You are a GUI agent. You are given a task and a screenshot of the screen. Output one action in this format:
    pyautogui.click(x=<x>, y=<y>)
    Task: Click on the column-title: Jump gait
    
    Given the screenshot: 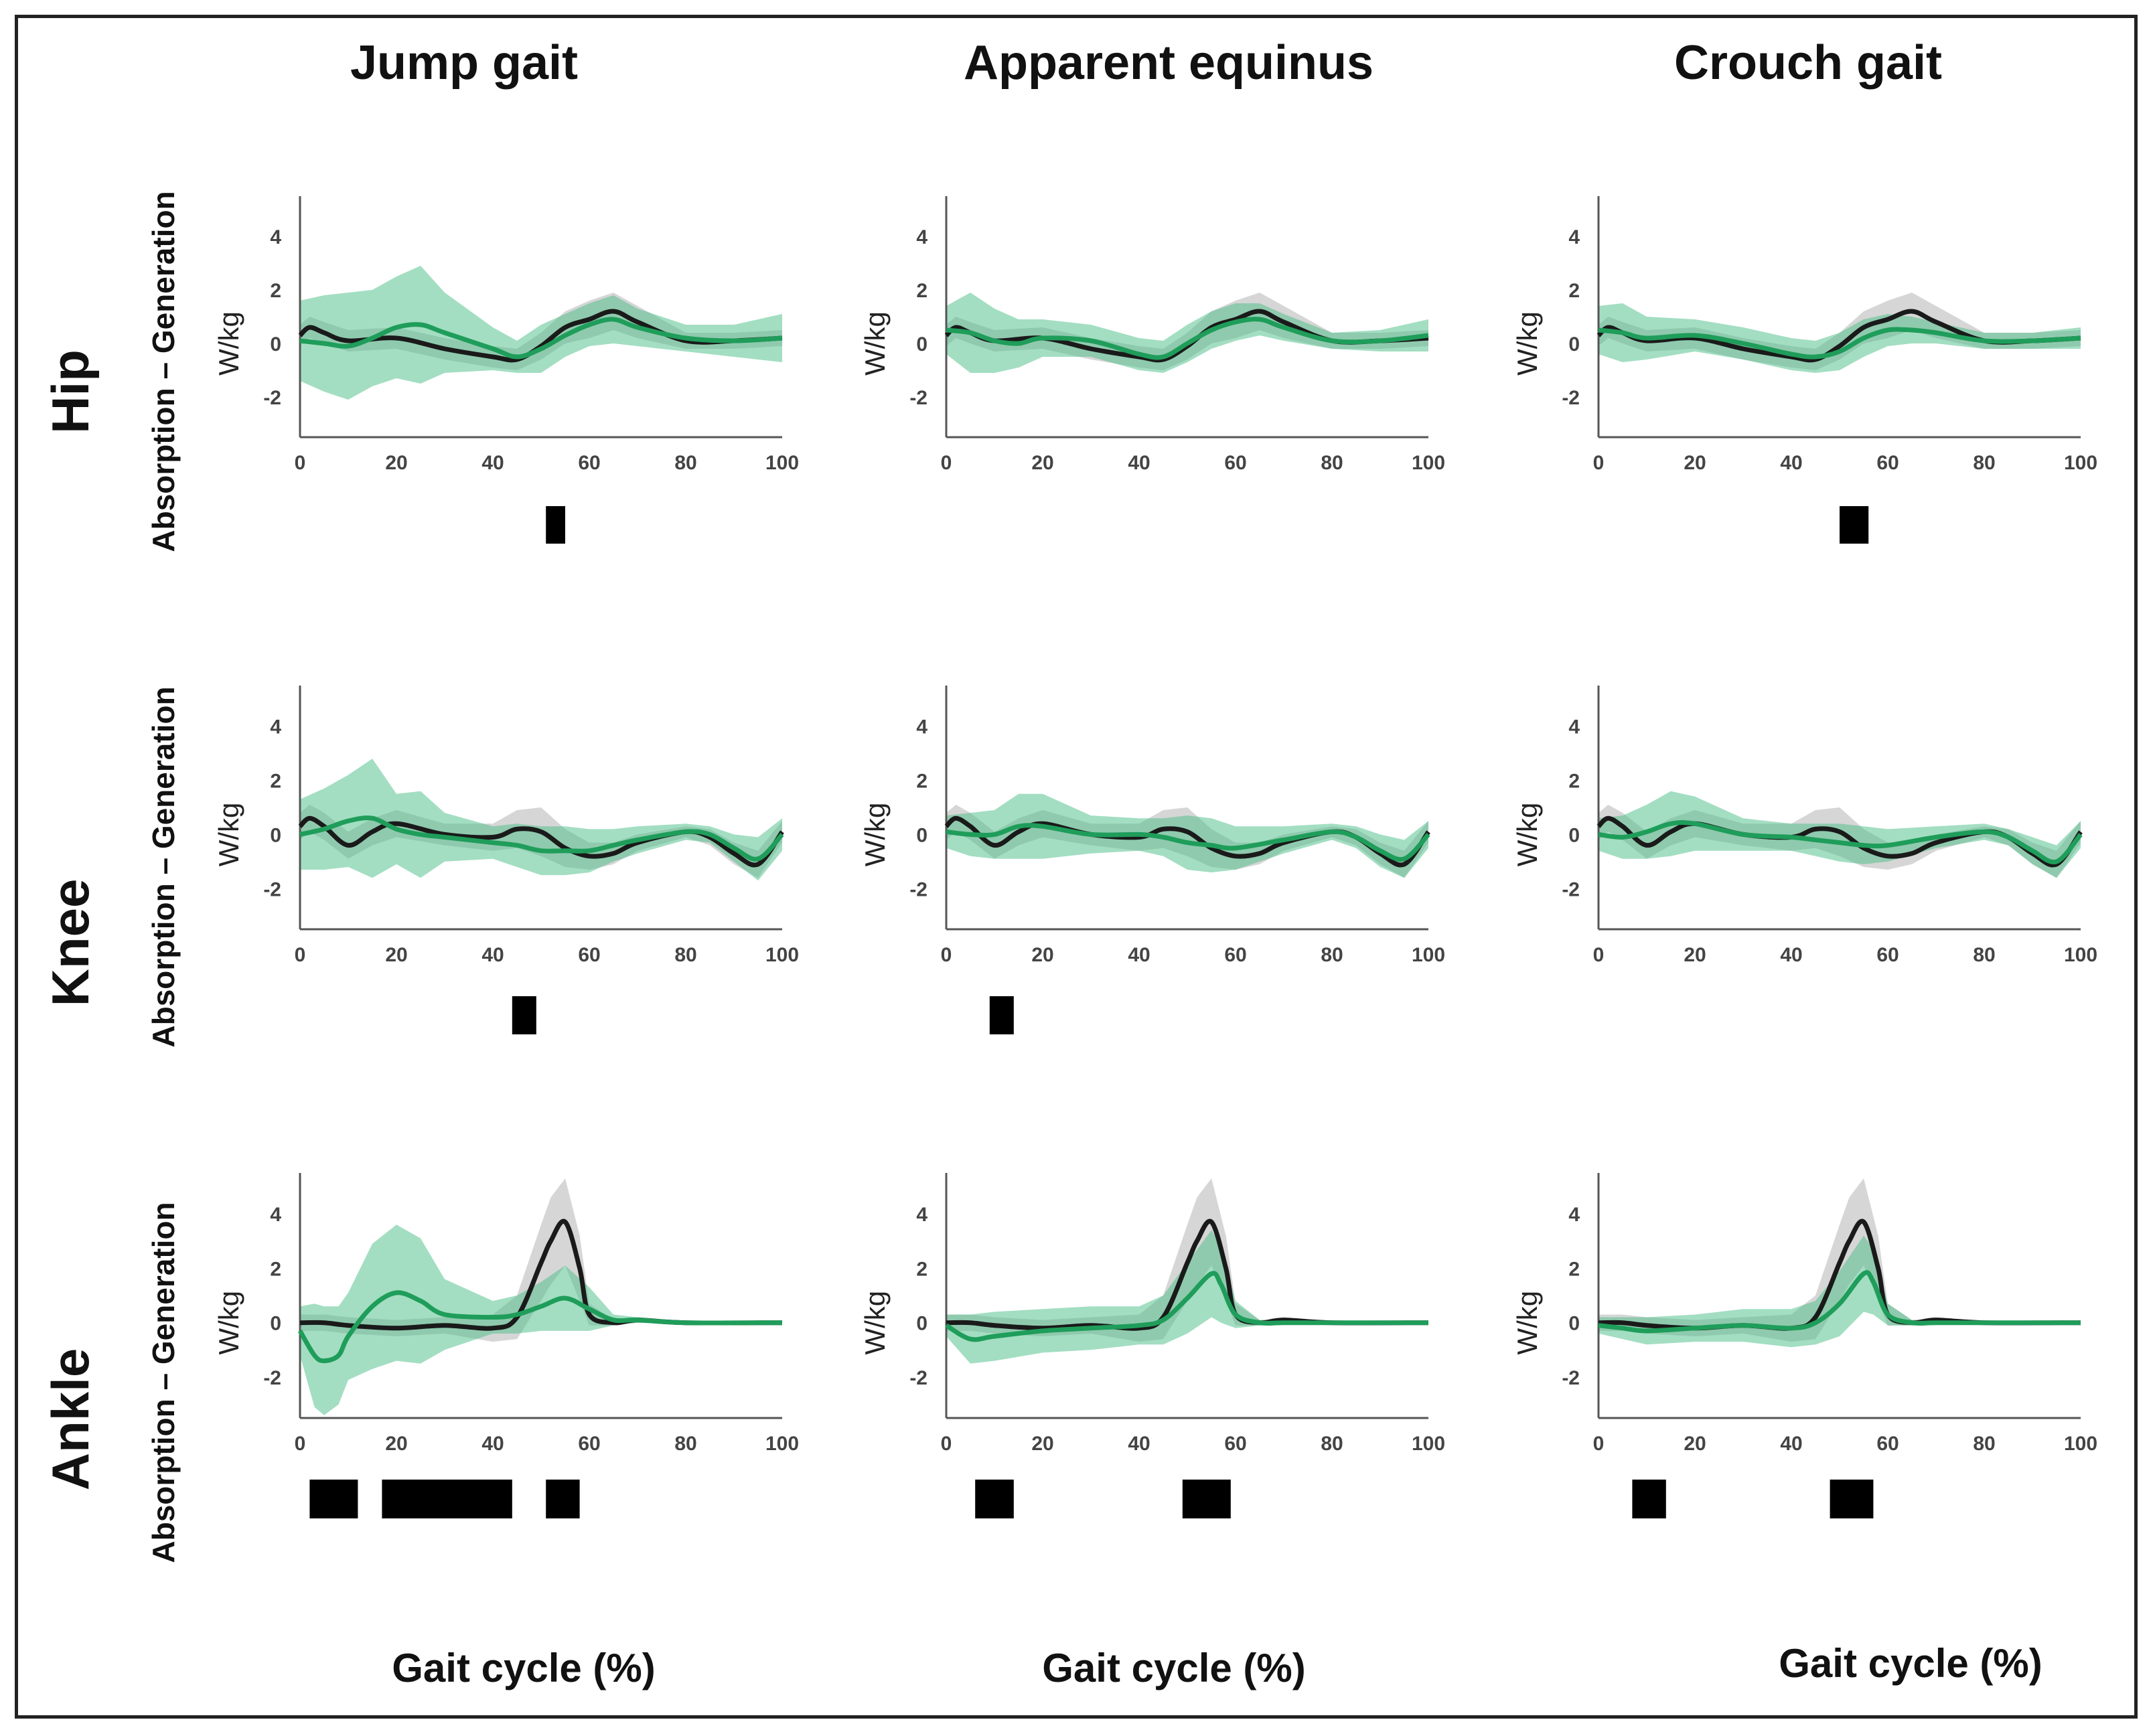 What is the action you would take?
    pyautogui.click(x=464, y=63)
    